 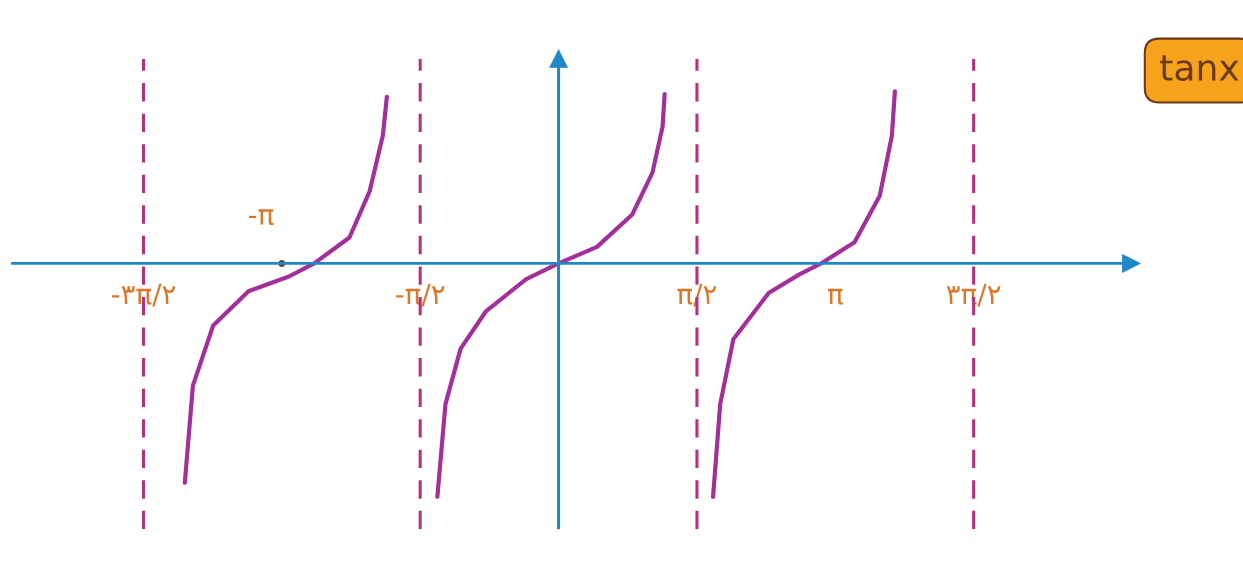 What do you see at coordinates (835, 296) in the screenshot?
I see `x-tick-label: π` at bounding box center [835, 296].